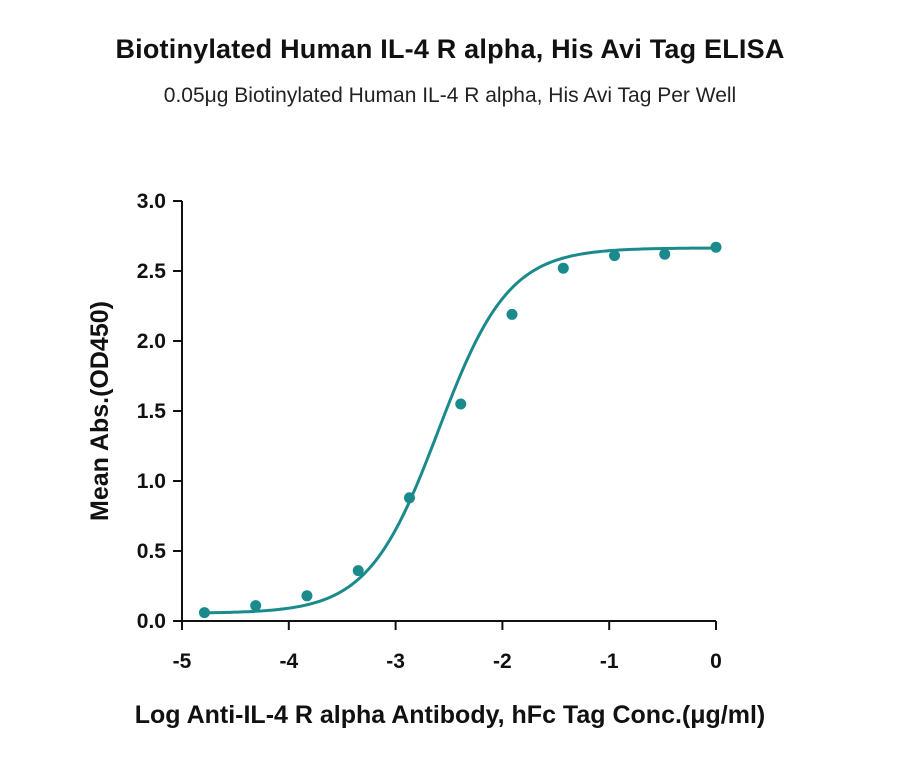 The height and width of the screenshot is (760, 900). Describe the element at coordinates (395, 661) in the screenshot. I see `x-tick-label: -3` at that location.